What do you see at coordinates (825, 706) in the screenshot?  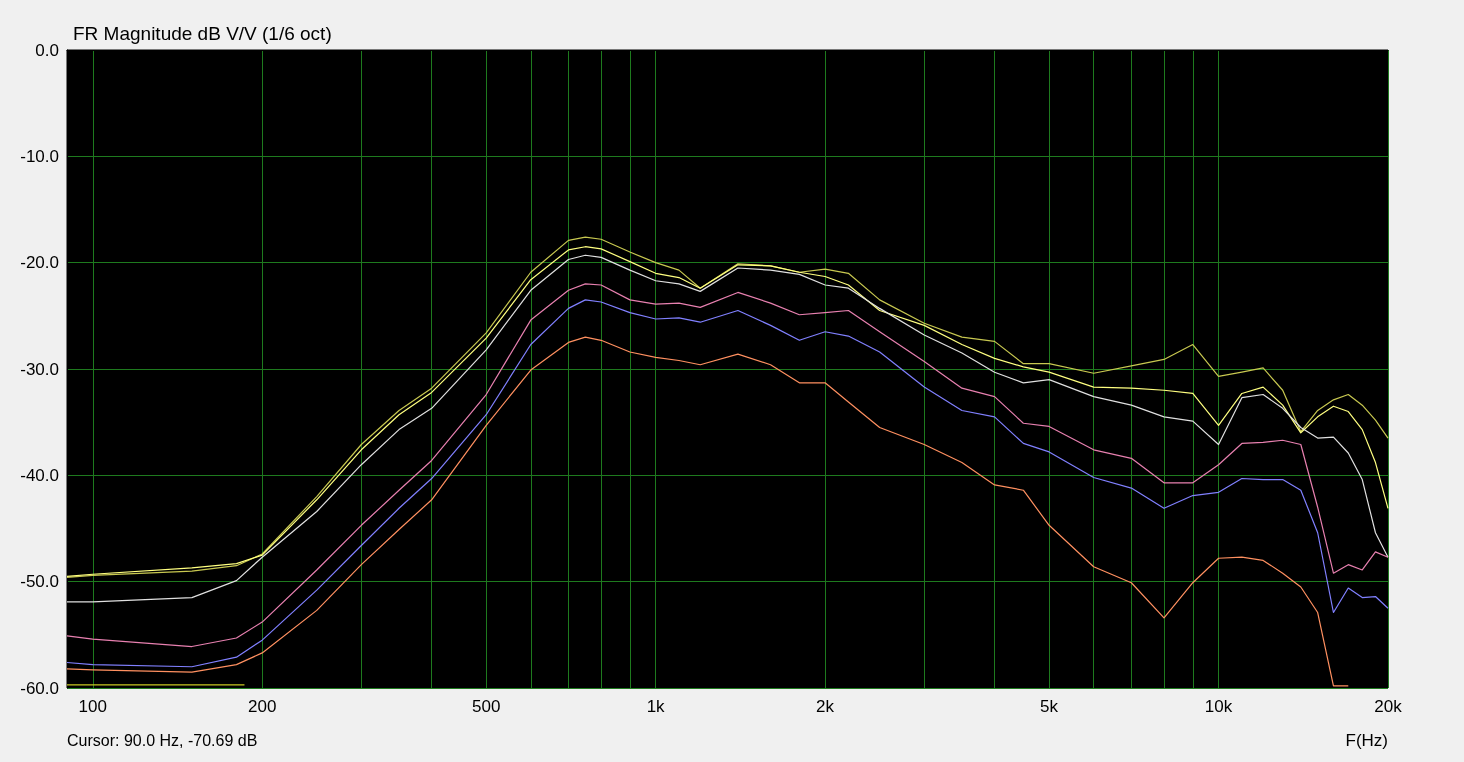 I see `x-tick-label: 2k` at bounding box center [825, 706].